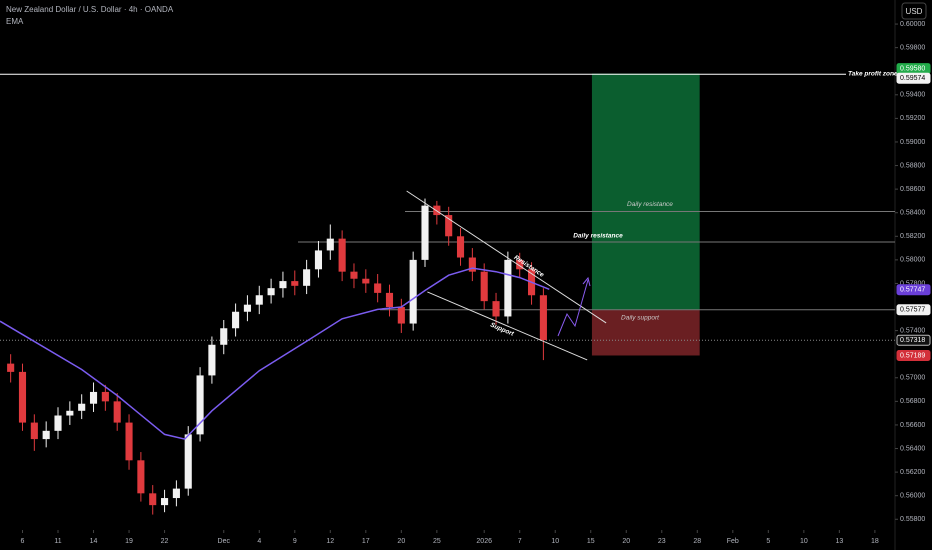 This screenshot has width=932, height=550. Describe the element at coordinates (768, 541) in the screenshot. I see `x-tick-label: 5` at that location.